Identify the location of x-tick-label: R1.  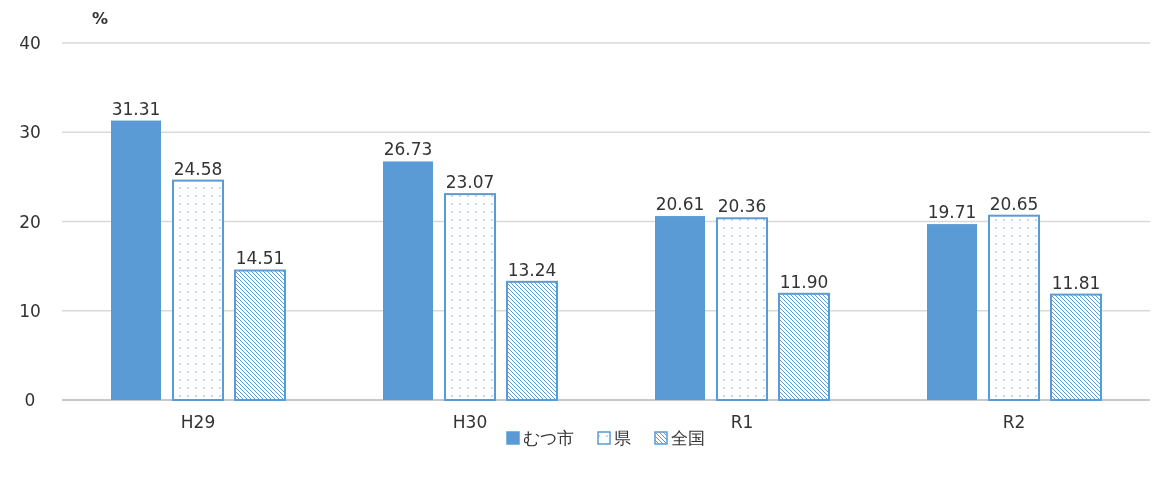
(742, 422).